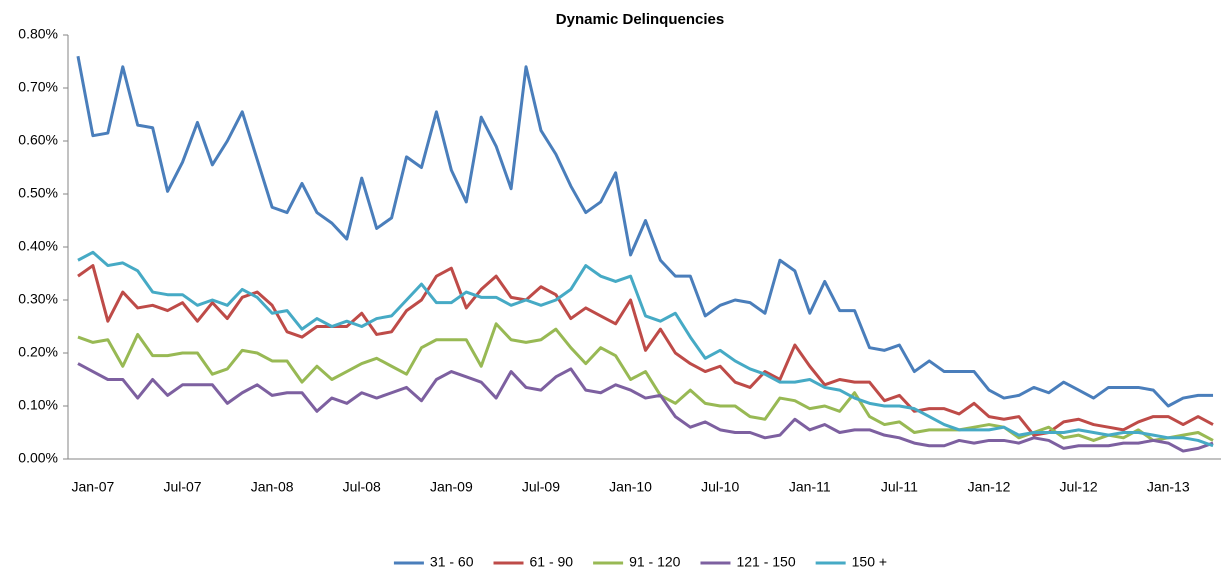  What do you see at coordinates (452, 562) in the screenshot?
I see `legend-label: 31 - 60` at bounding box center [452, 562].